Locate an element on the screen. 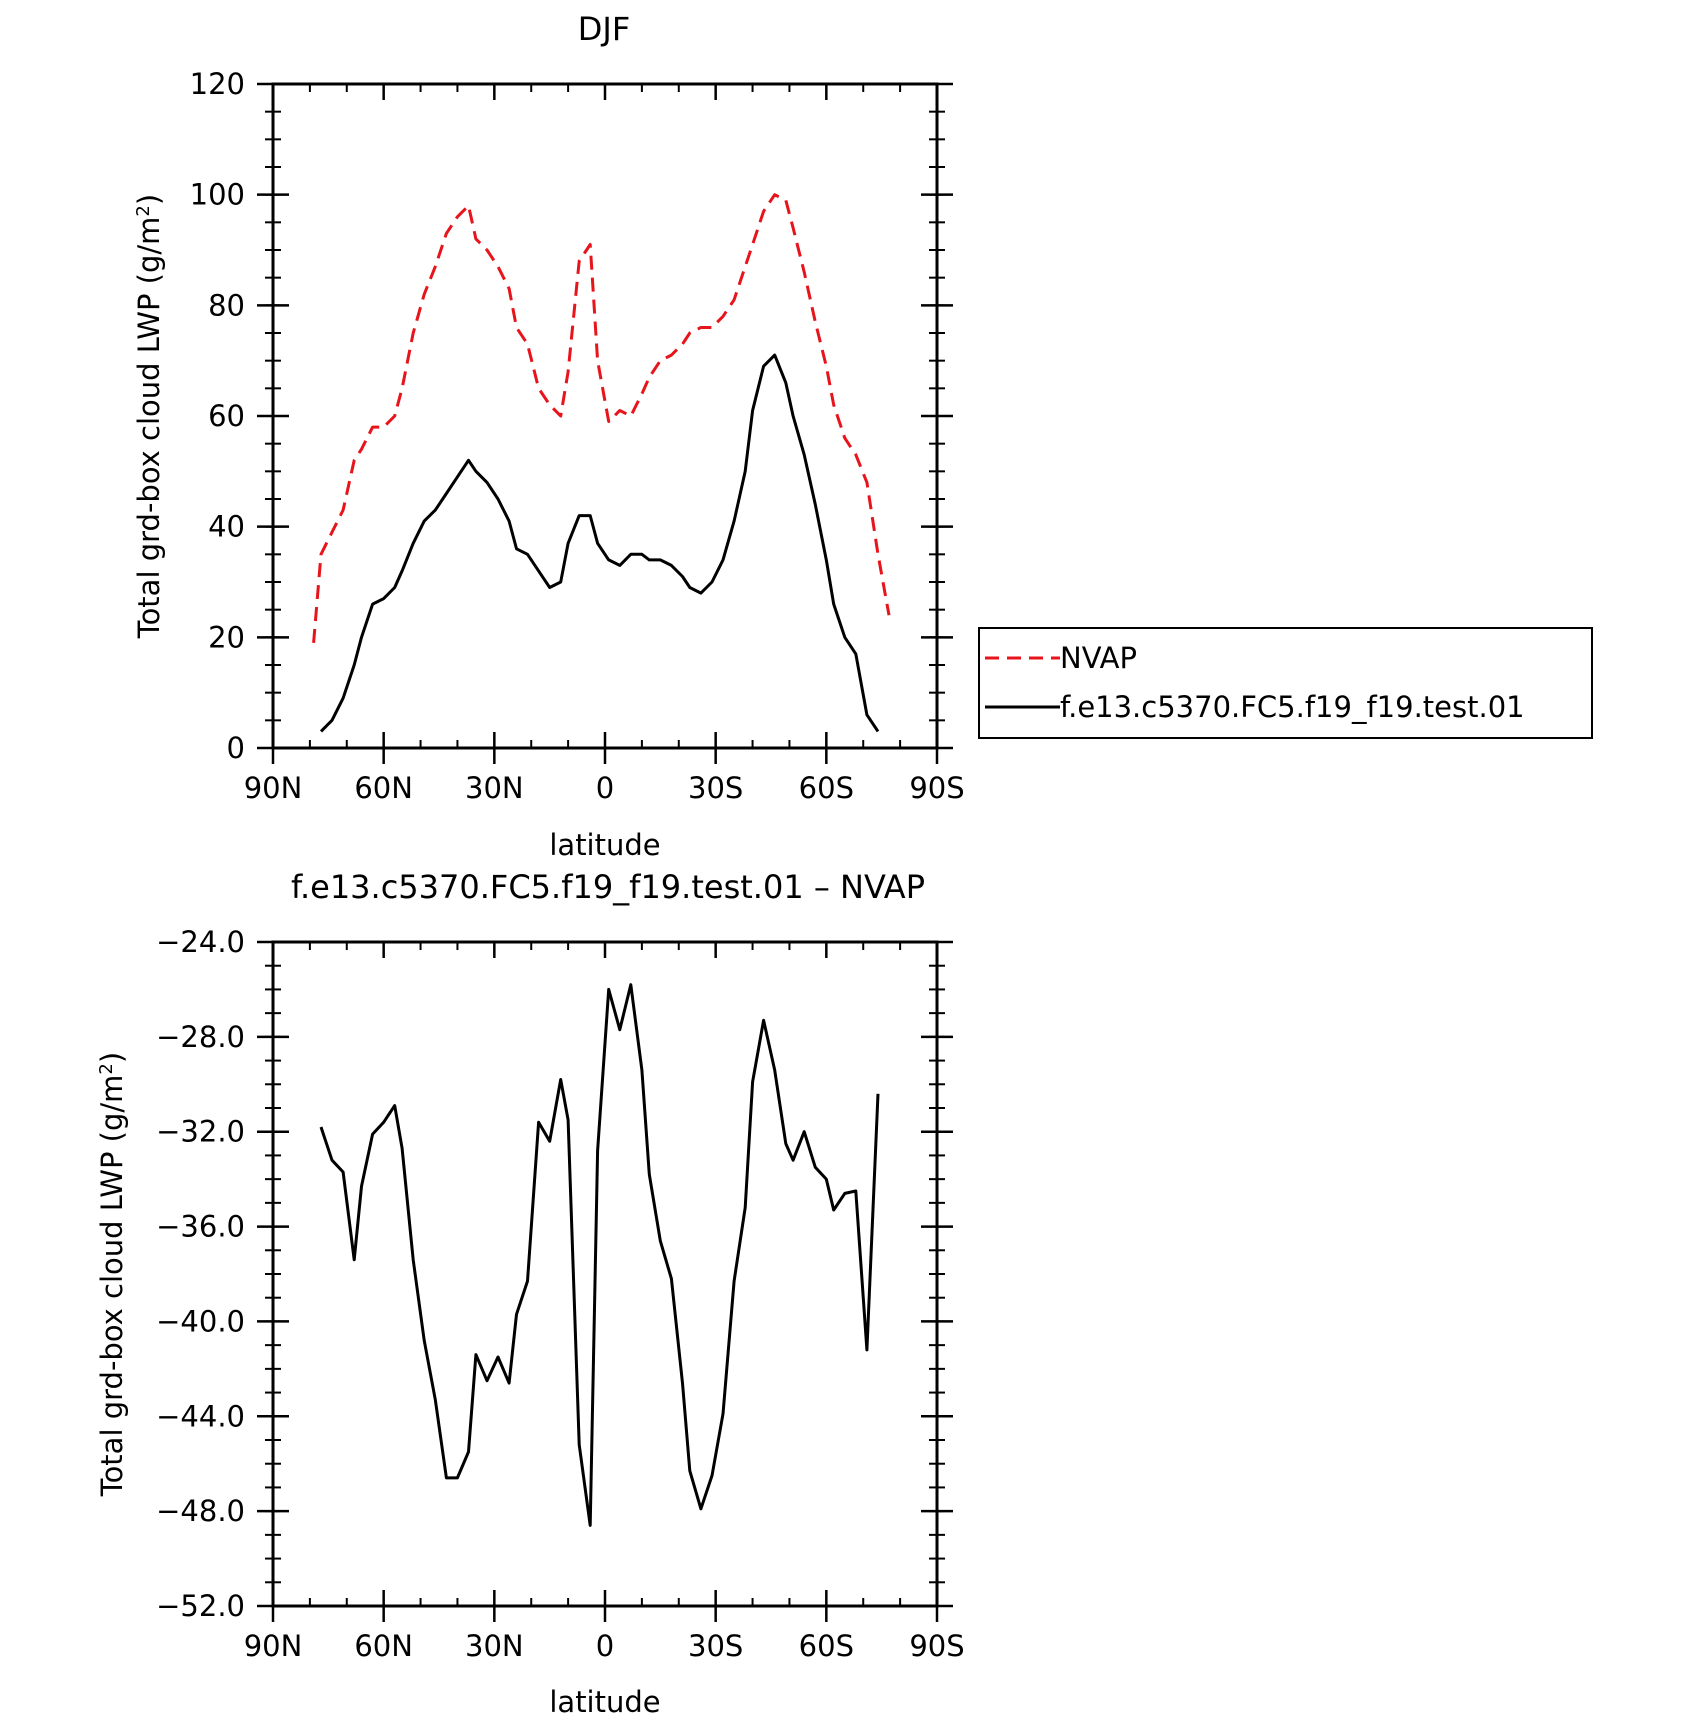  y-tick-label: −32.0 is located at coordinates (200, 1132).